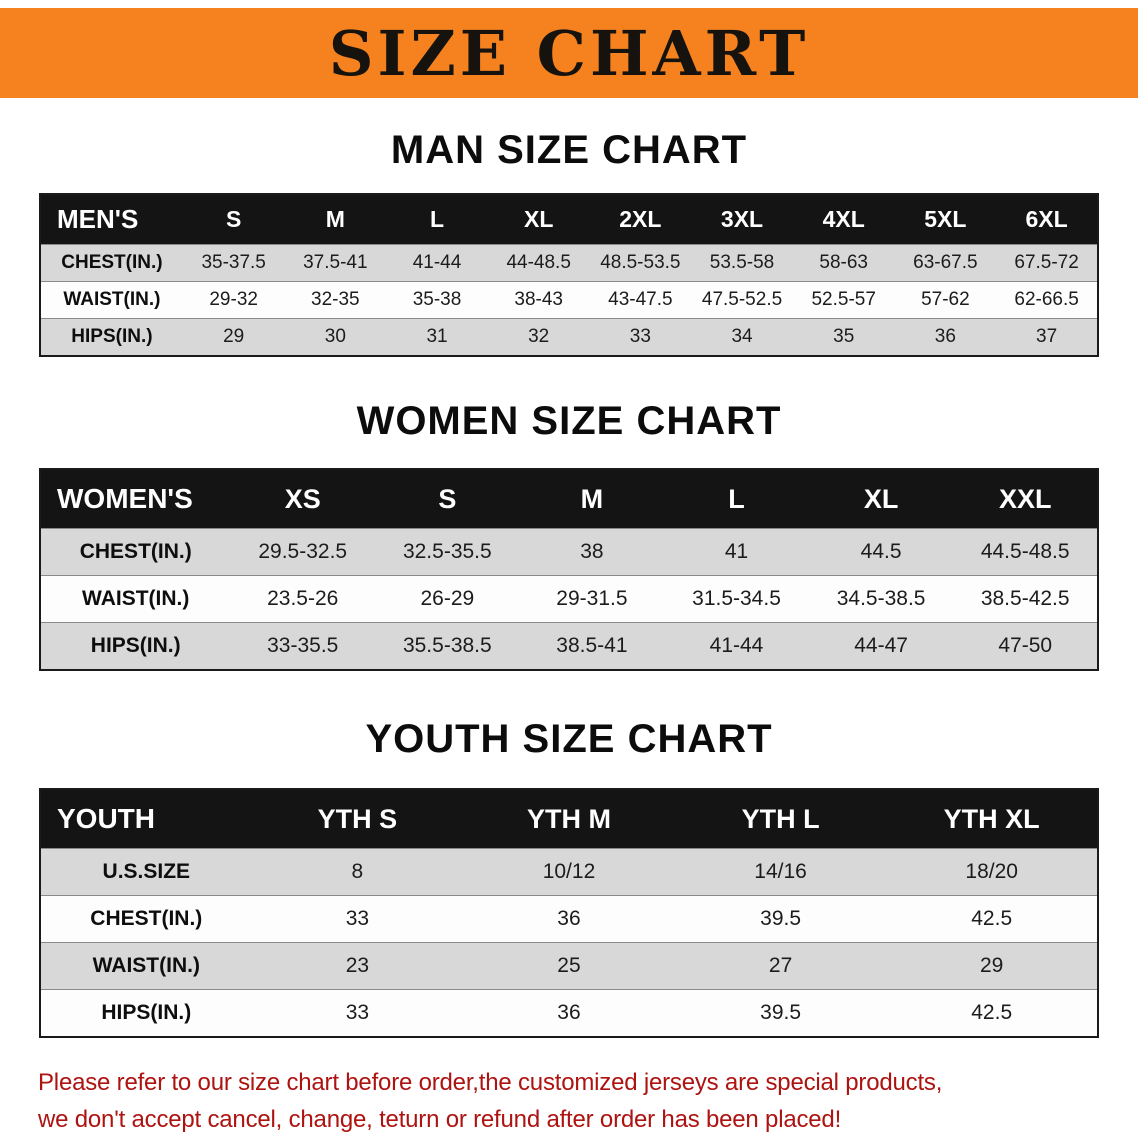  Describe the element at coordinates (881, 599) in the screenshot. I see `size-value: 34.5-38.5` at that location.